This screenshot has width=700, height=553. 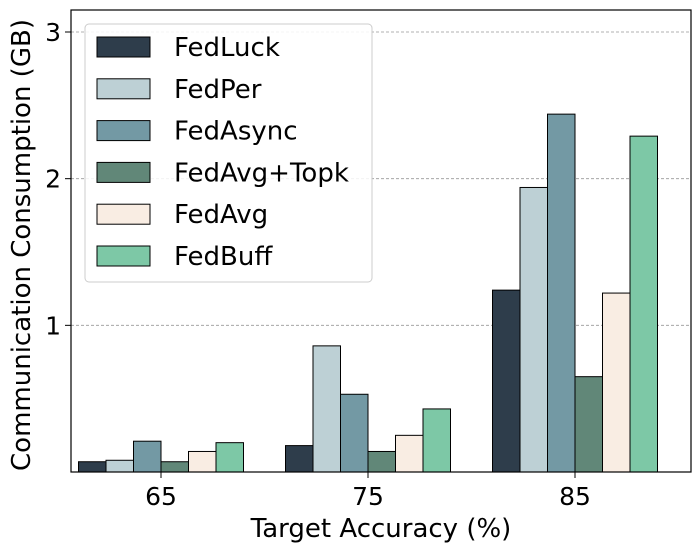 What do you see at coordinates (53, 32) in the screenshot?
I see `y-tick-label: 3` at bounding box center [53, 32].